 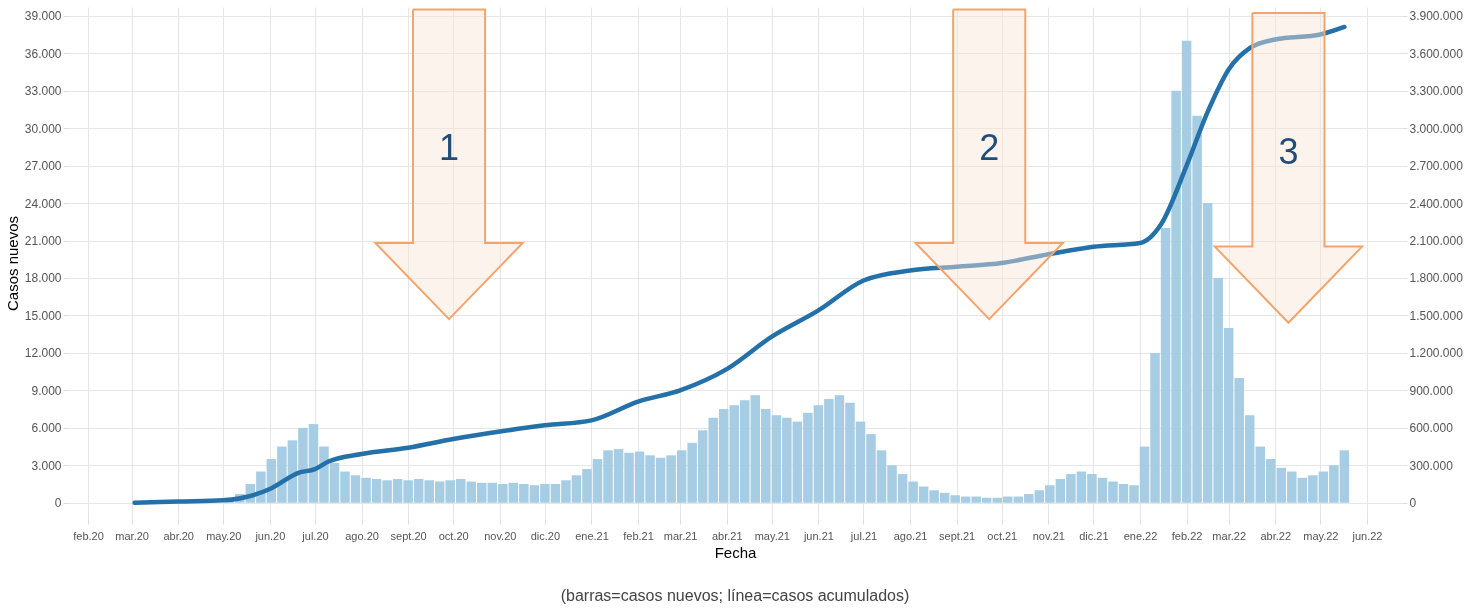 I want to click on y2-tick-label: 0, so click(x=1413, y=503).